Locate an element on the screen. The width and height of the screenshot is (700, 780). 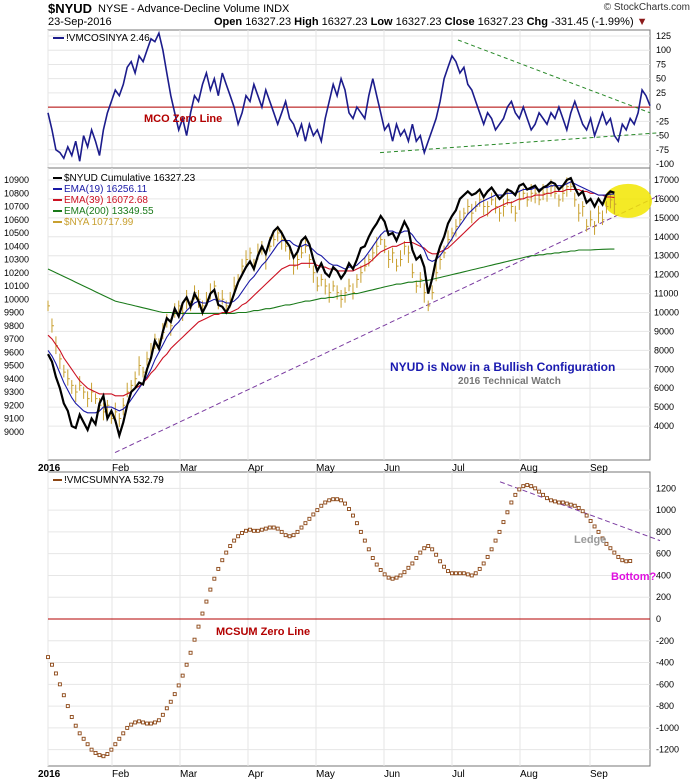
mco-upper-trendline is located at coordinates (554, 76).